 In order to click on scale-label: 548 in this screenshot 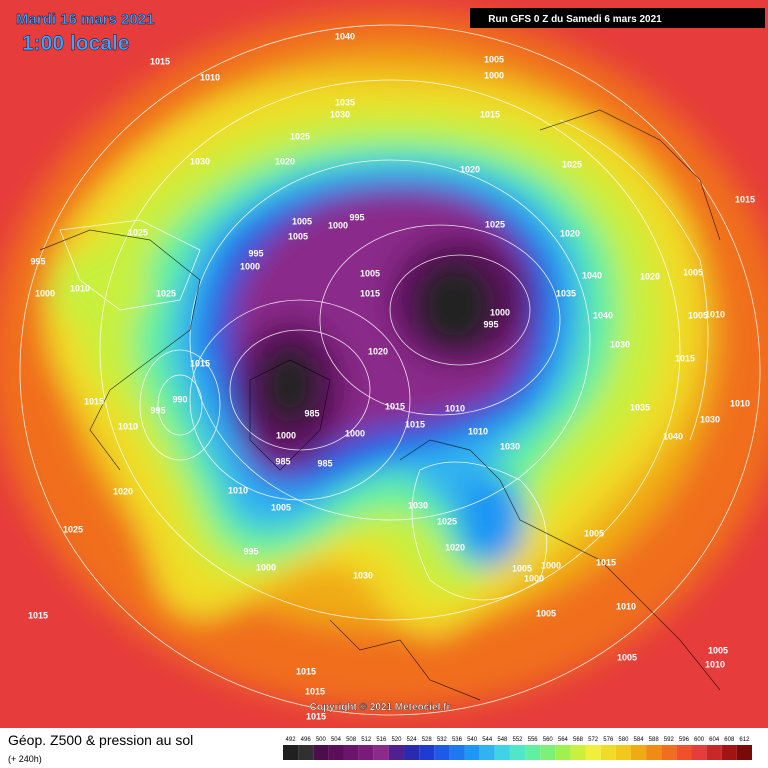, I will do `click(502, 740)`.